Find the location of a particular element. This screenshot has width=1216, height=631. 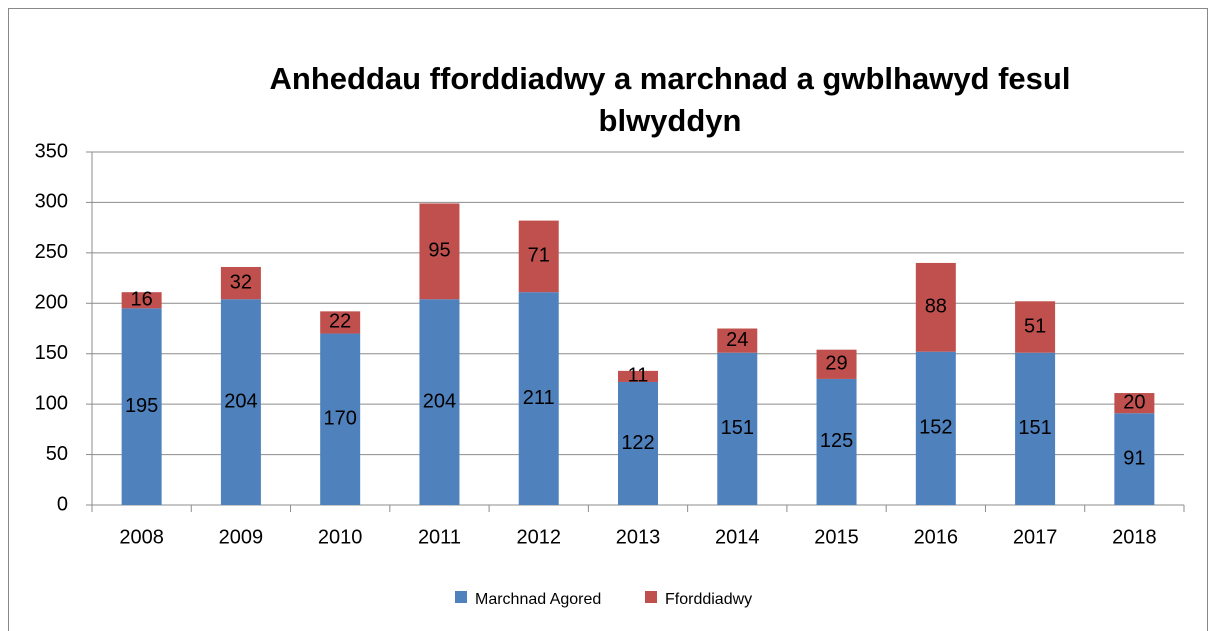

data-label: 122 is located at coordinates (637, 443).